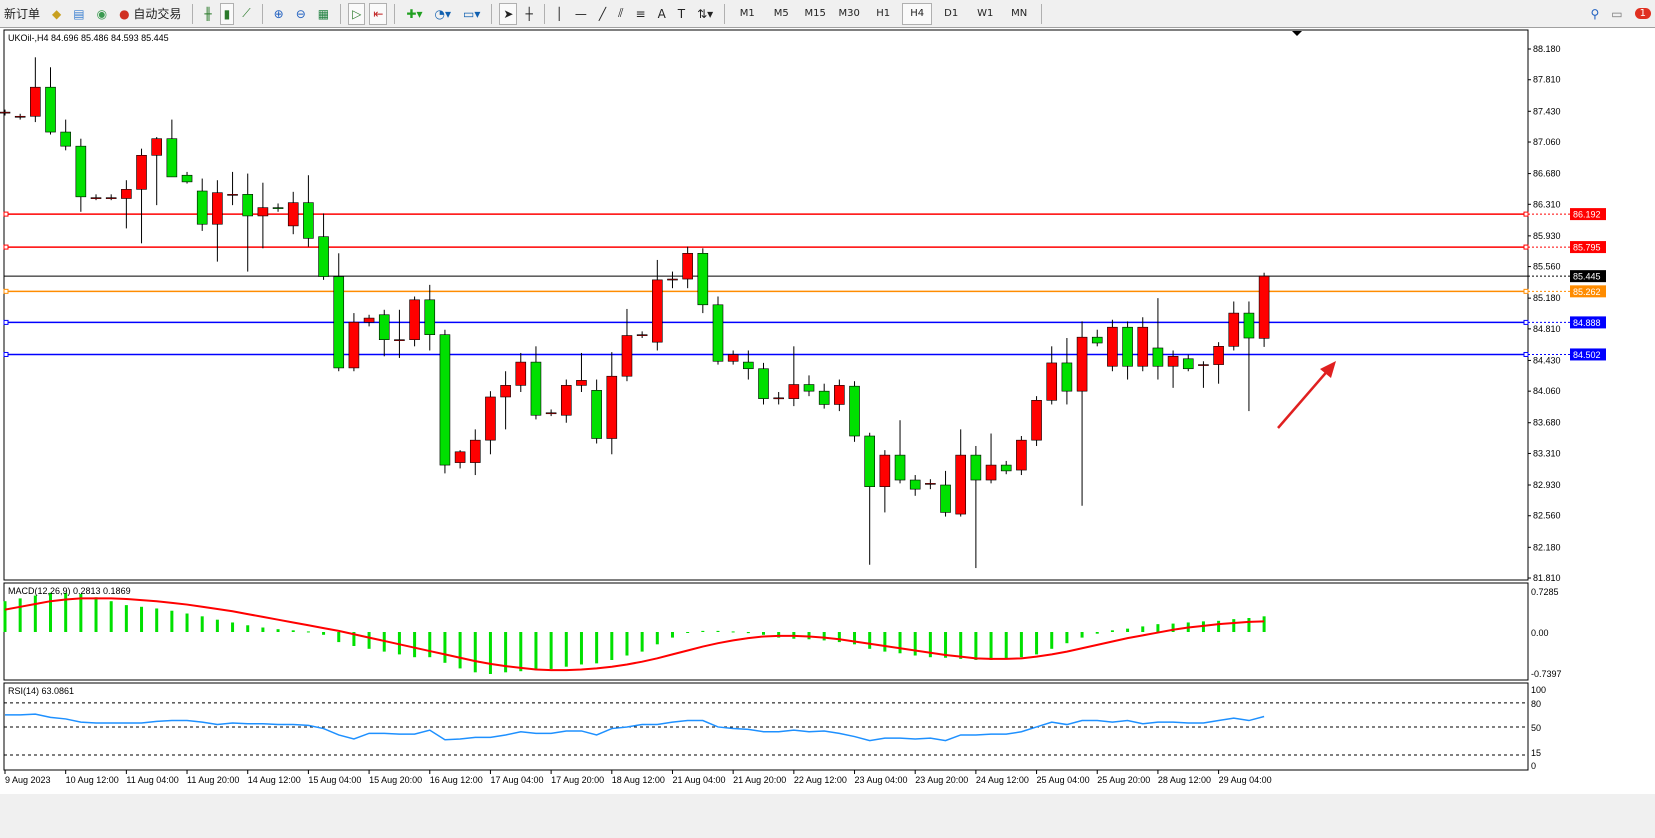  What do you see at coordinates (1617, 13) in the screenshot?
I see `chat-icon: ▭` at bounding box center [1617, 13].